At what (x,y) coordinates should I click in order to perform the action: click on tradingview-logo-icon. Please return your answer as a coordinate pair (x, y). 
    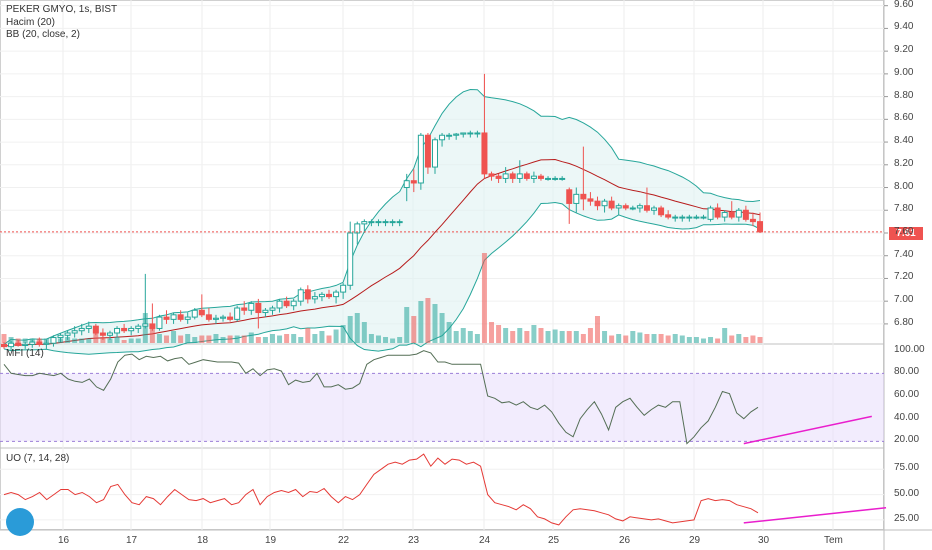
    Looking at the image, I should click on (20, 522).